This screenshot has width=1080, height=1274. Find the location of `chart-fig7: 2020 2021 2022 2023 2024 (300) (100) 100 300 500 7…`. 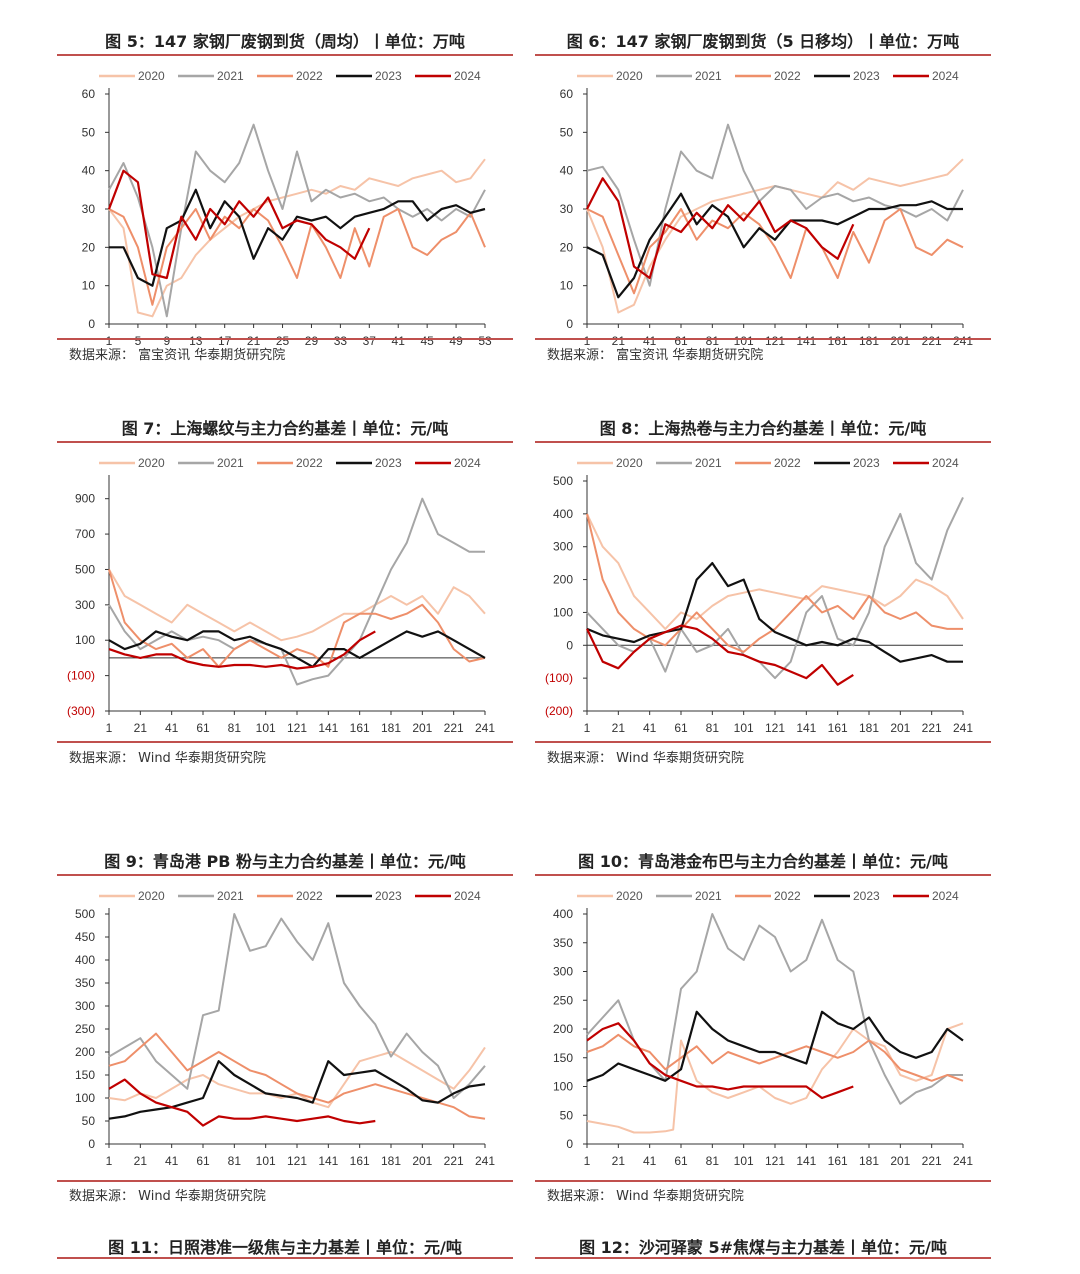

chart-fig7: 2020 2021 2022 2023 2024 (300) (100) 100 300 500 7… is located at coordinates (281, 595).